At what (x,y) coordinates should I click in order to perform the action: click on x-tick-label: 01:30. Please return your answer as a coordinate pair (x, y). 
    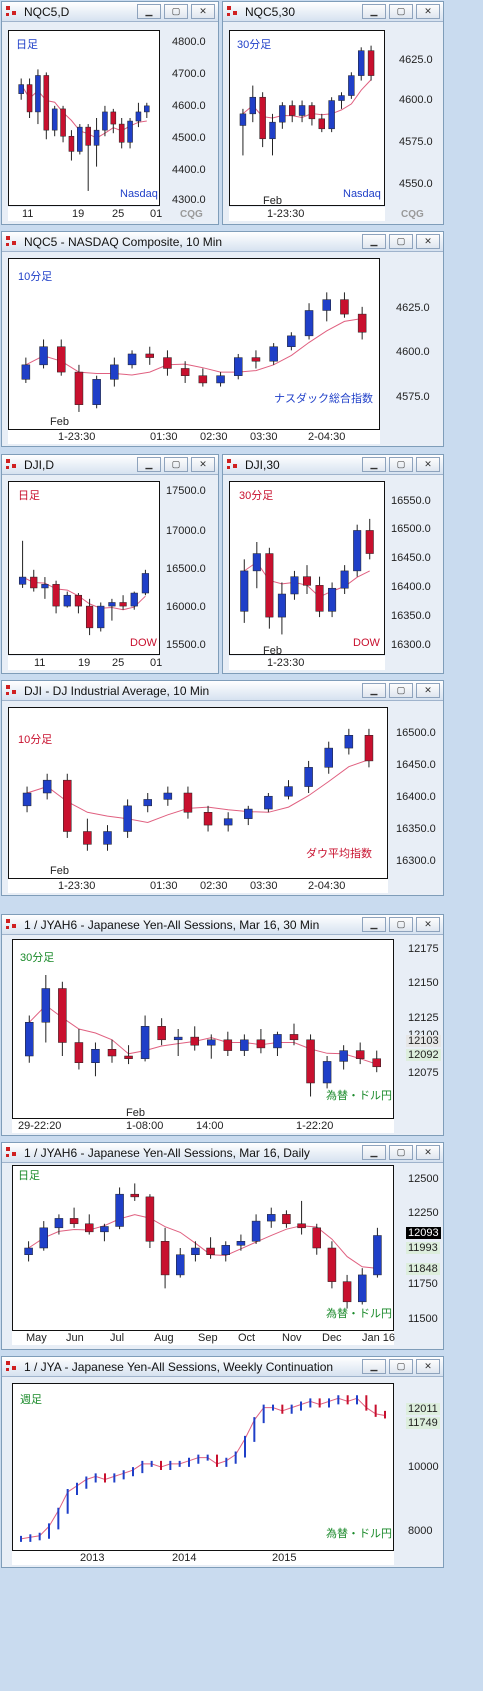
    Looking at the image, I should click on (164, 886).